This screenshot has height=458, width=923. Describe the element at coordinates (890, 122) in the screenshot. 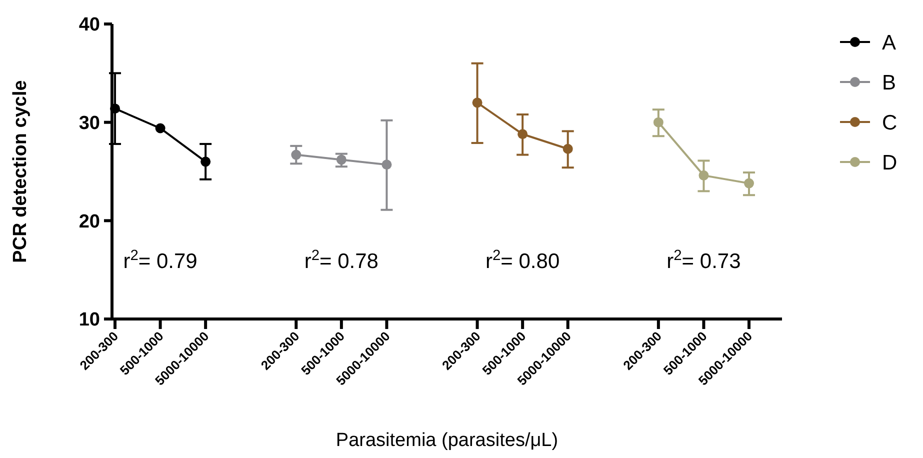

I see `legend-label: C` at that location.